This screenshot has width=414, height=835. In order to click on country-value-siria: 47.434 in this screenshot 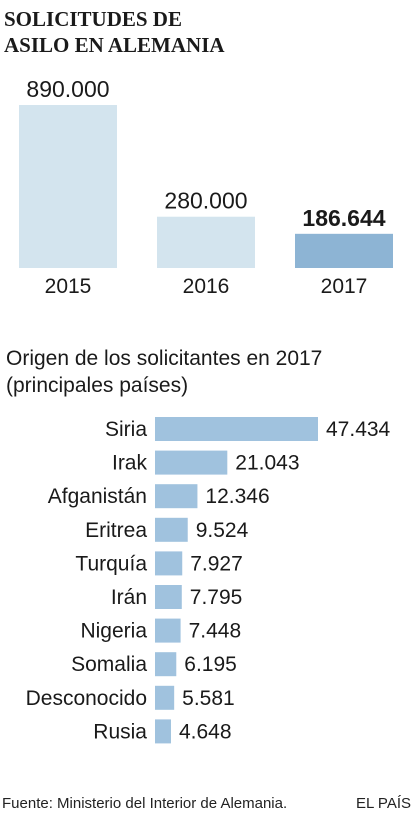, I will do `click(358, 429)`.